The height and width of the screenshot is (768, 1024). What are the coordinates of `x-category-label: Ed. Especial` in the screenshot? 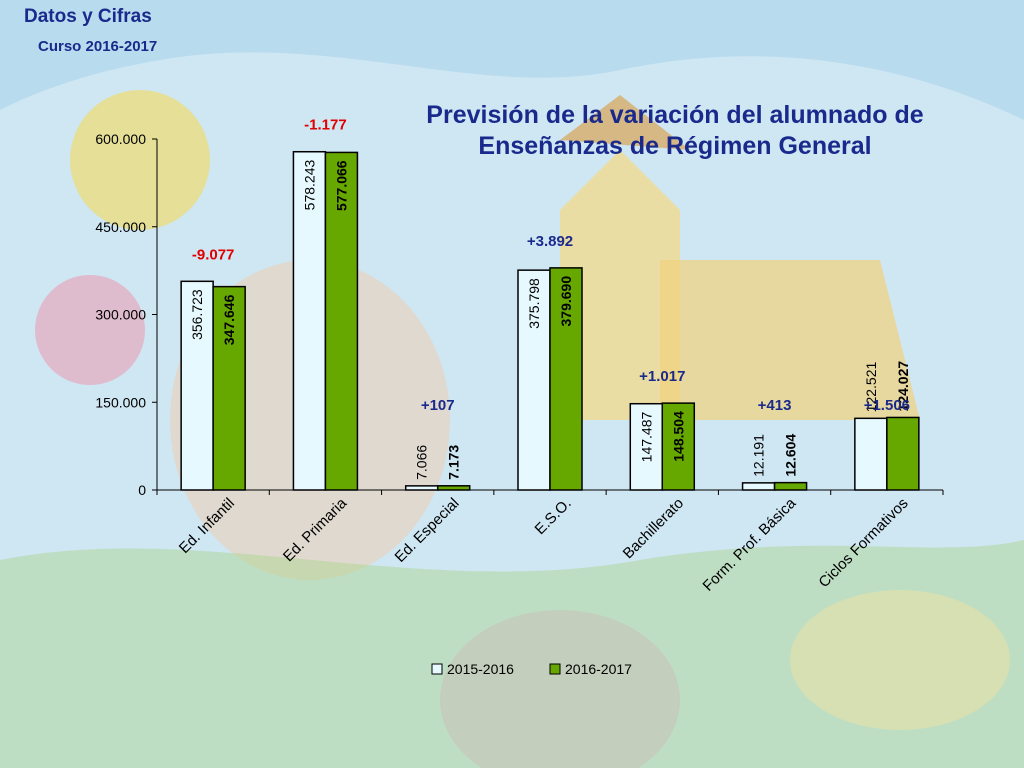 It's located at (427, 530).